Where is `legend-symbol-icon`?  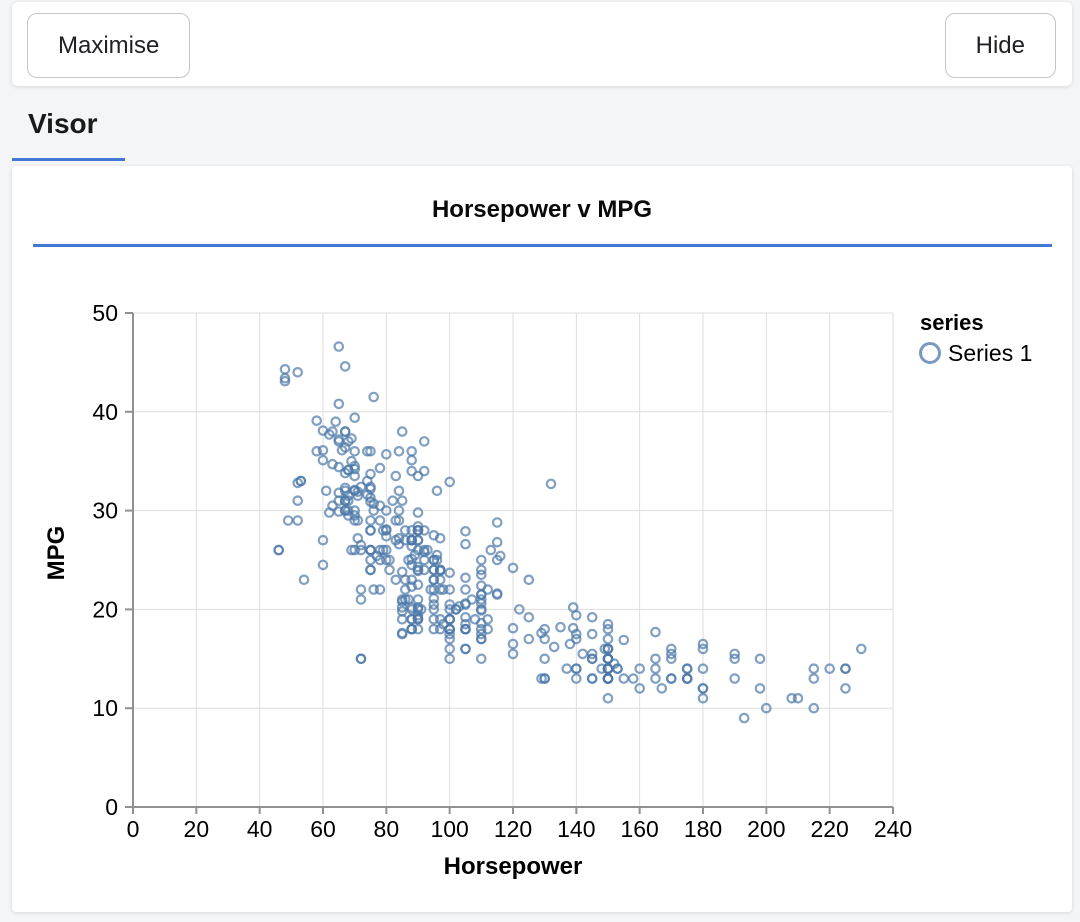
legend-symbol-icon is located at coordinates (930, 353).